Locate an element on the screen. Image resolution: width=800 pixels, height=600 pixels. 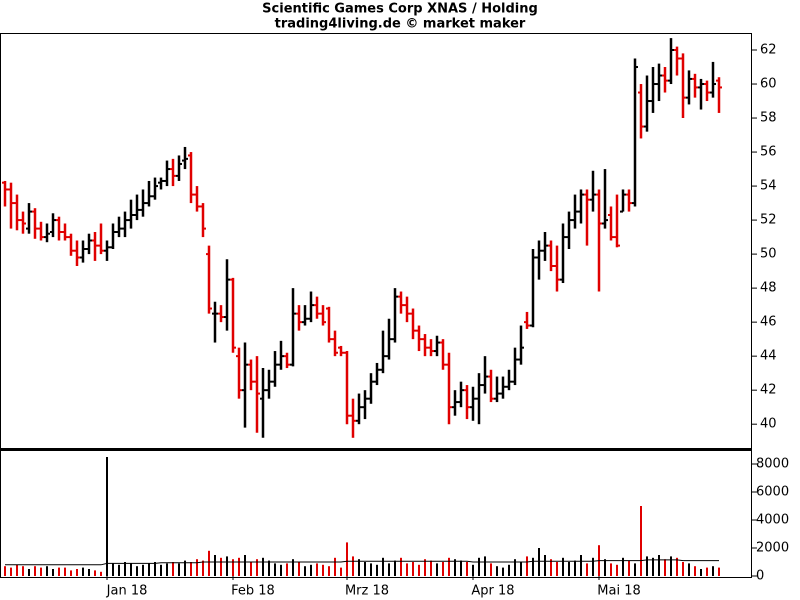
y2-tick-label: 4000 is located at coordinates (772, 520).